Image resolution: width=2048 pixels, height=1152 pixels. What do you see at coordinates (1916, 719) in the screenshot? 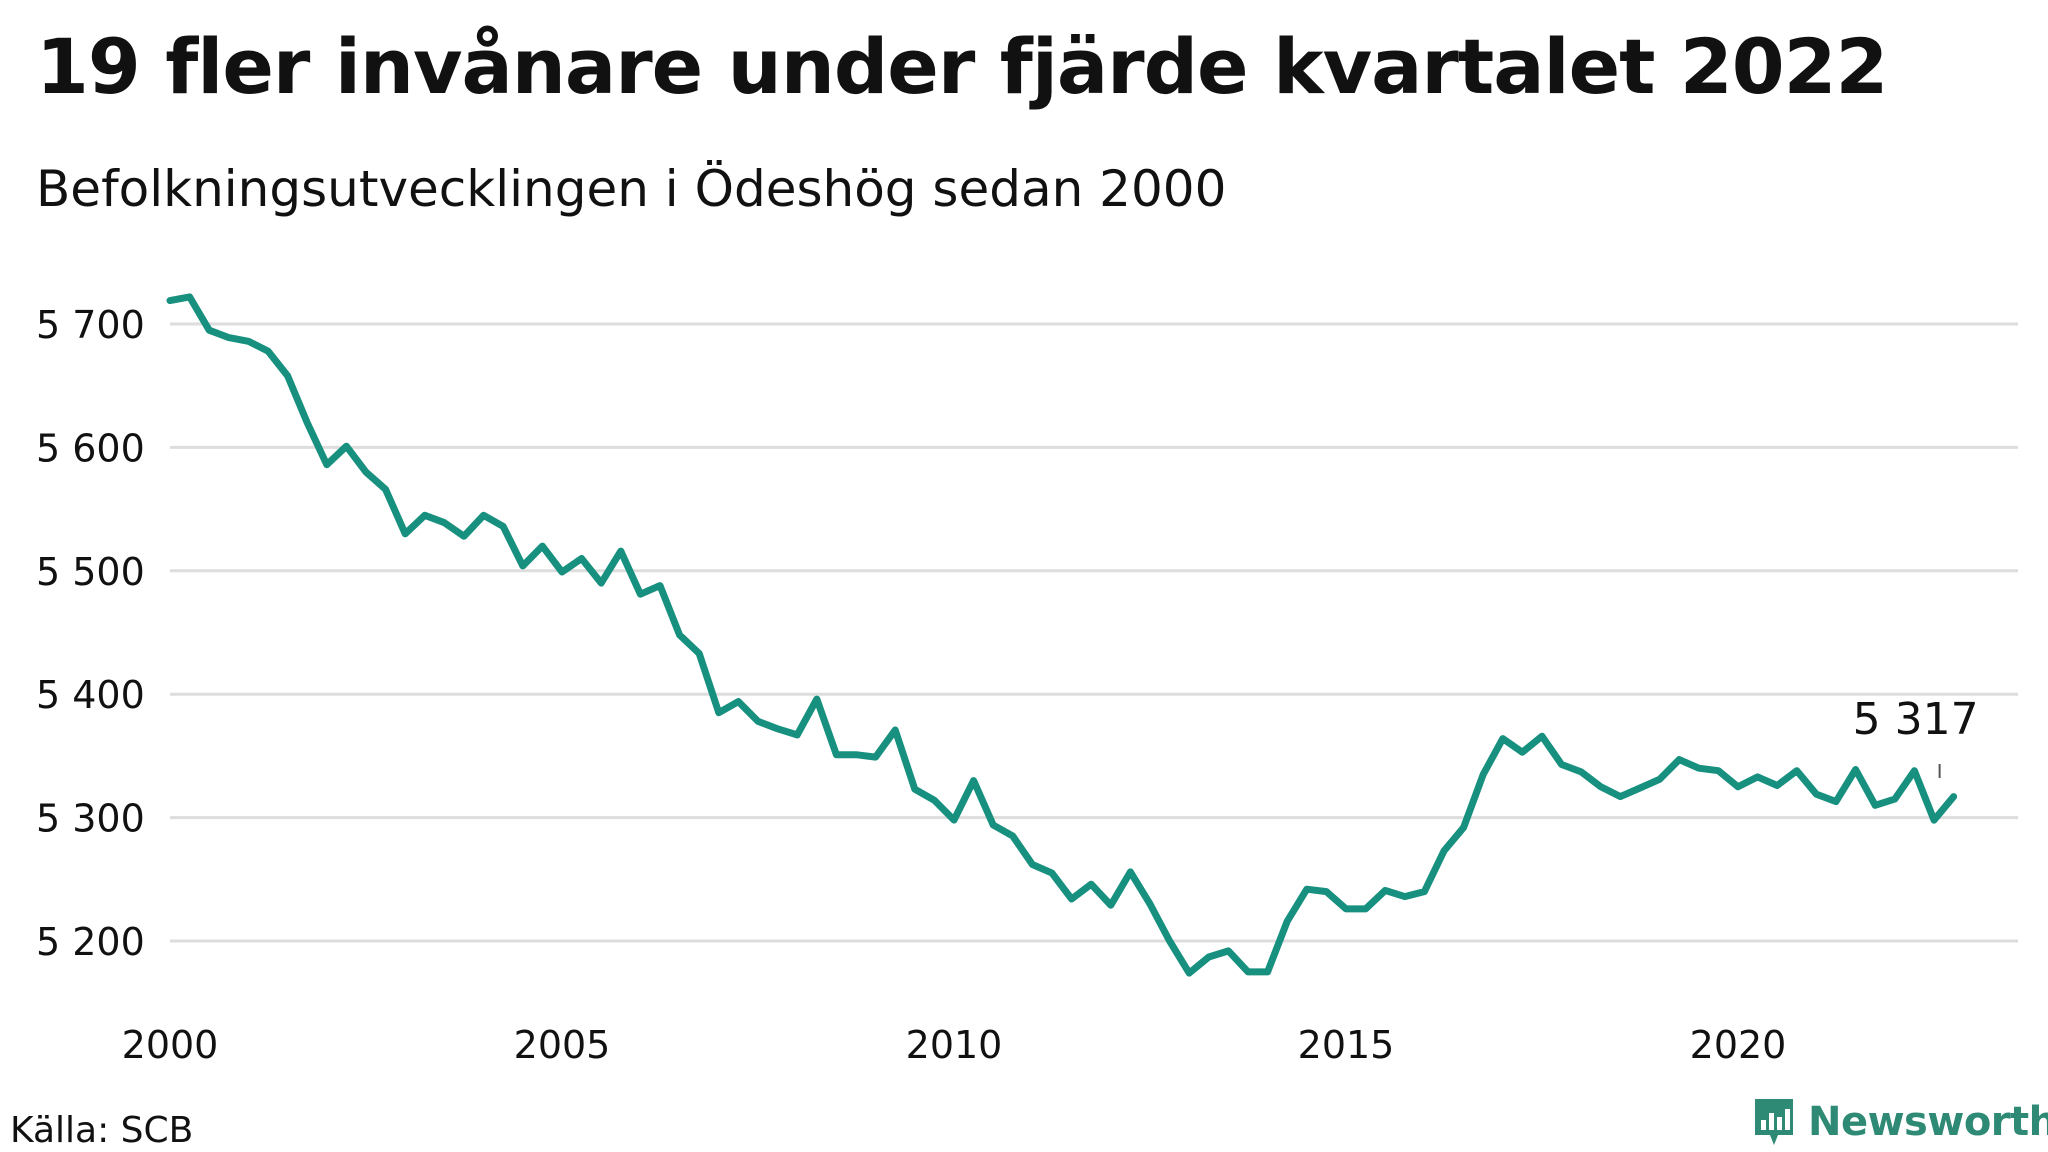
I see `annotation-label: 5 317` at bounding box center [1916, 719].